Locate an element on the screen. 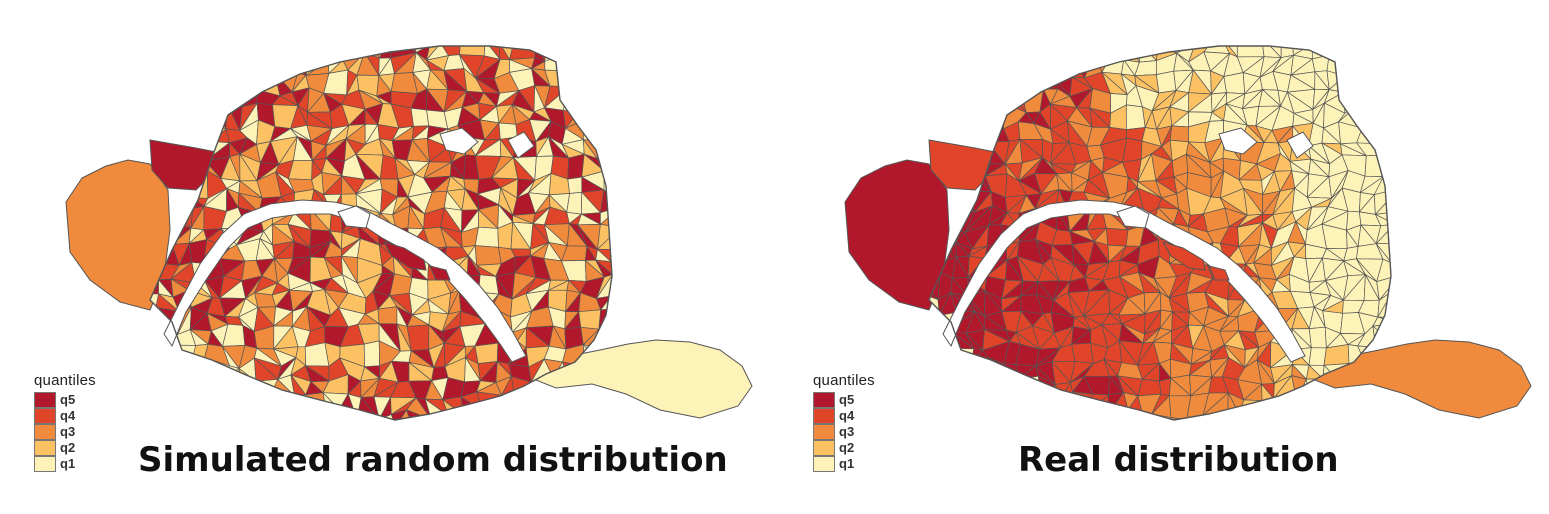 The image size is (1549, 514). legend-row-q1: q1 is located at coordinates (65, 464).